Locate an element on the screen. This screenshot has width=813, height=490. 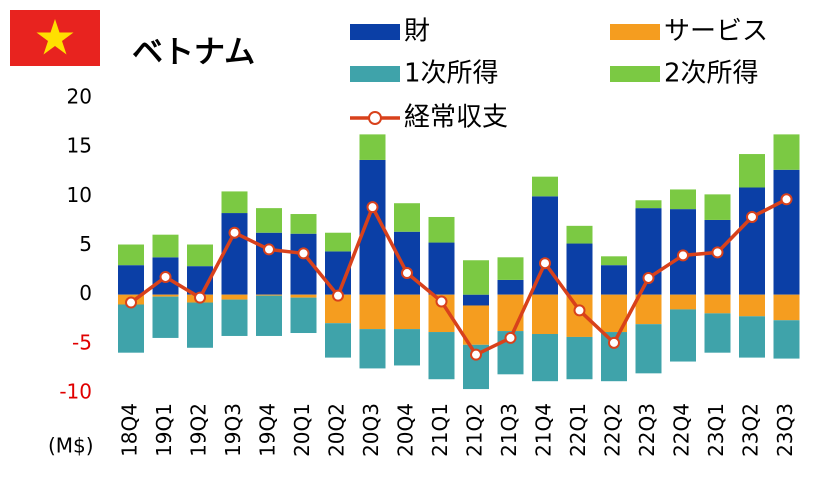
flag is located at coordinates (55, 38).